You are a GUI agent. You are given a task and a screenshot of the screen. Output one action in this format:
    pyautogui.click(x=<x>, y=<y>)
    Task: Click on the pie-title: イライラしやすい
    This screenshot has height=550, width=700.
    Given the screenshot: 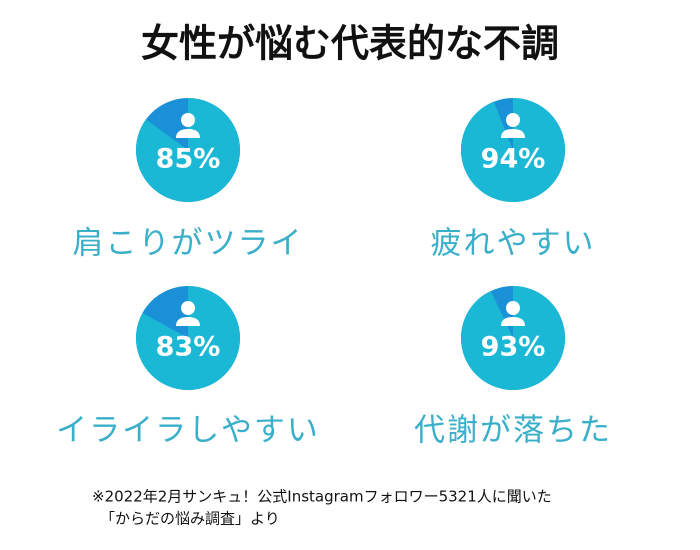 What is the action you would take?
    pyautogui.click(x=188, y=431)
    